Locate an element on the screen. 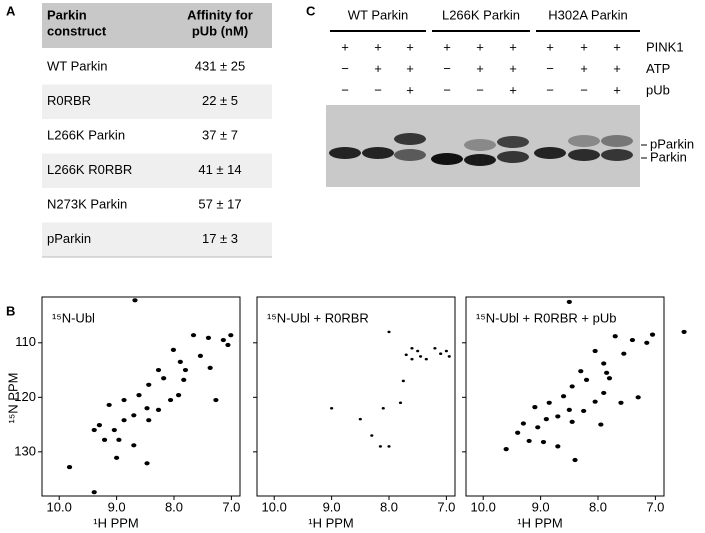  header-cell: Affinity for is located at coordinates (220, 14).